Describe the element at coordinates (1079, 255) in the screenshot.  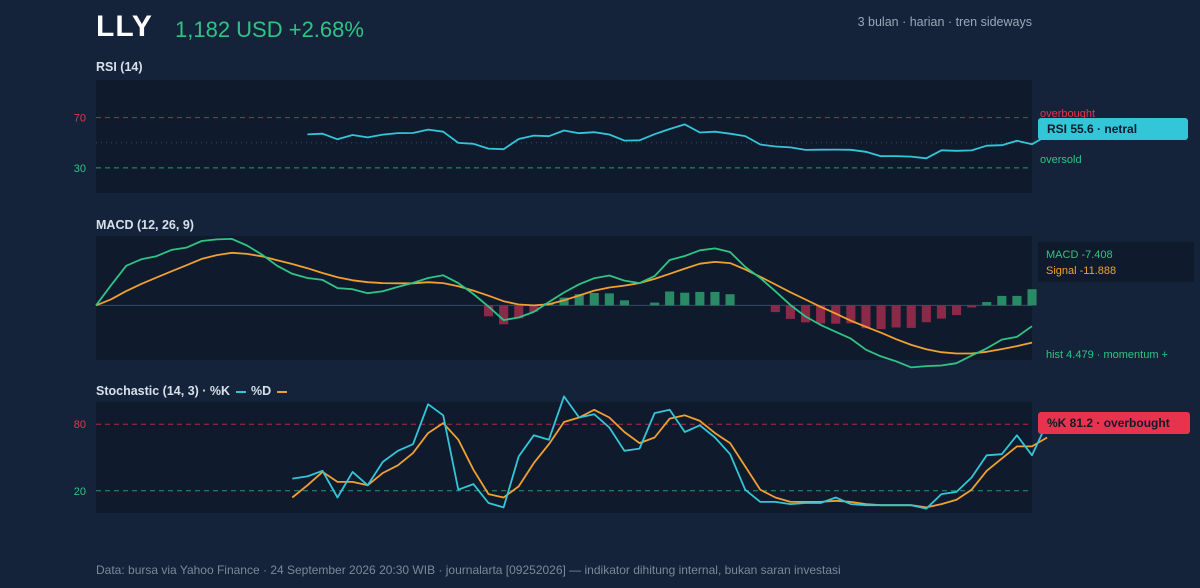
I see `macd-value: MACD -7.408` at that location.